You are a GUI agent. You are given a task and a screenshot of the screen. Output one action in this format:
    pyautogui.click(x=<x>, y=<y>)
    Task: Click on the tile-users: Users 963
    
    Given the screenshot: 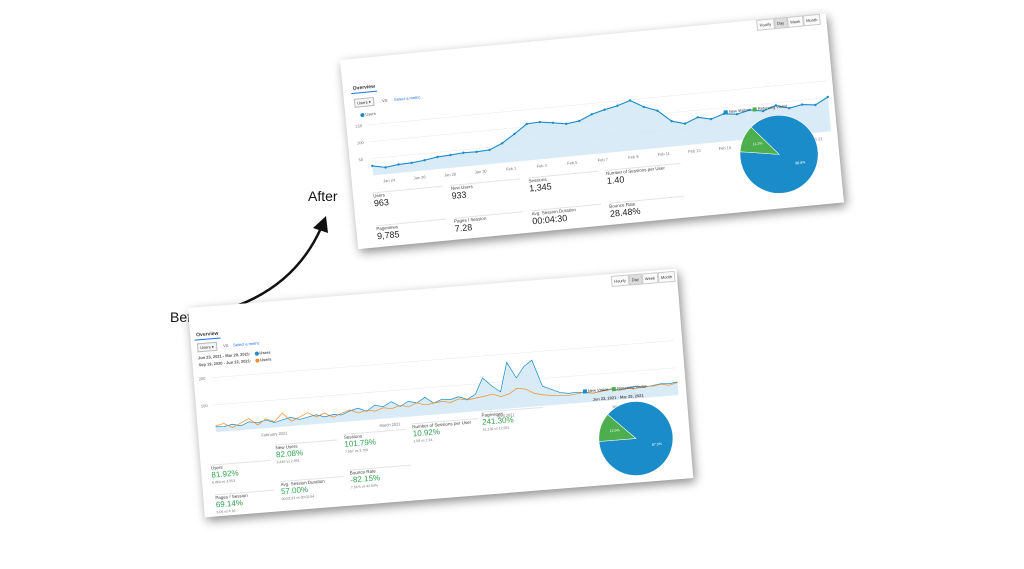 What is the action you would take?
    pyautogui.click(x=408, y=197)
    